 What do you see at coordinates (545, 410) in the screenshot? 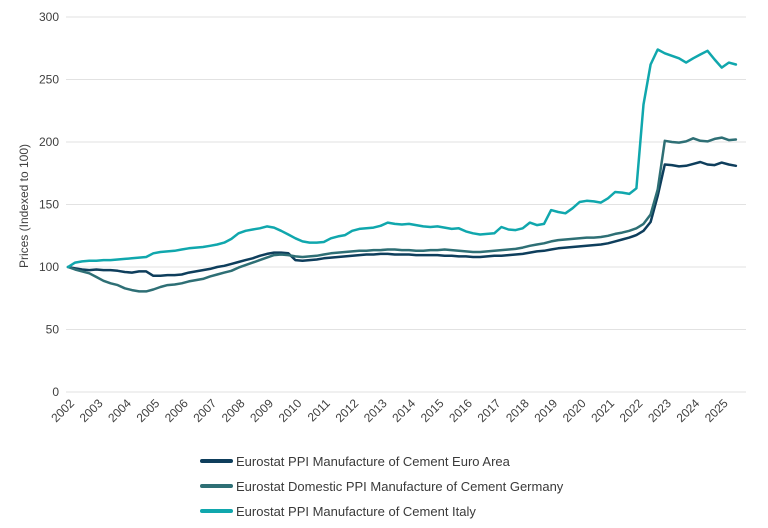
I see `x-tick-label-2019: 2019` at bounding box center [545, 410].